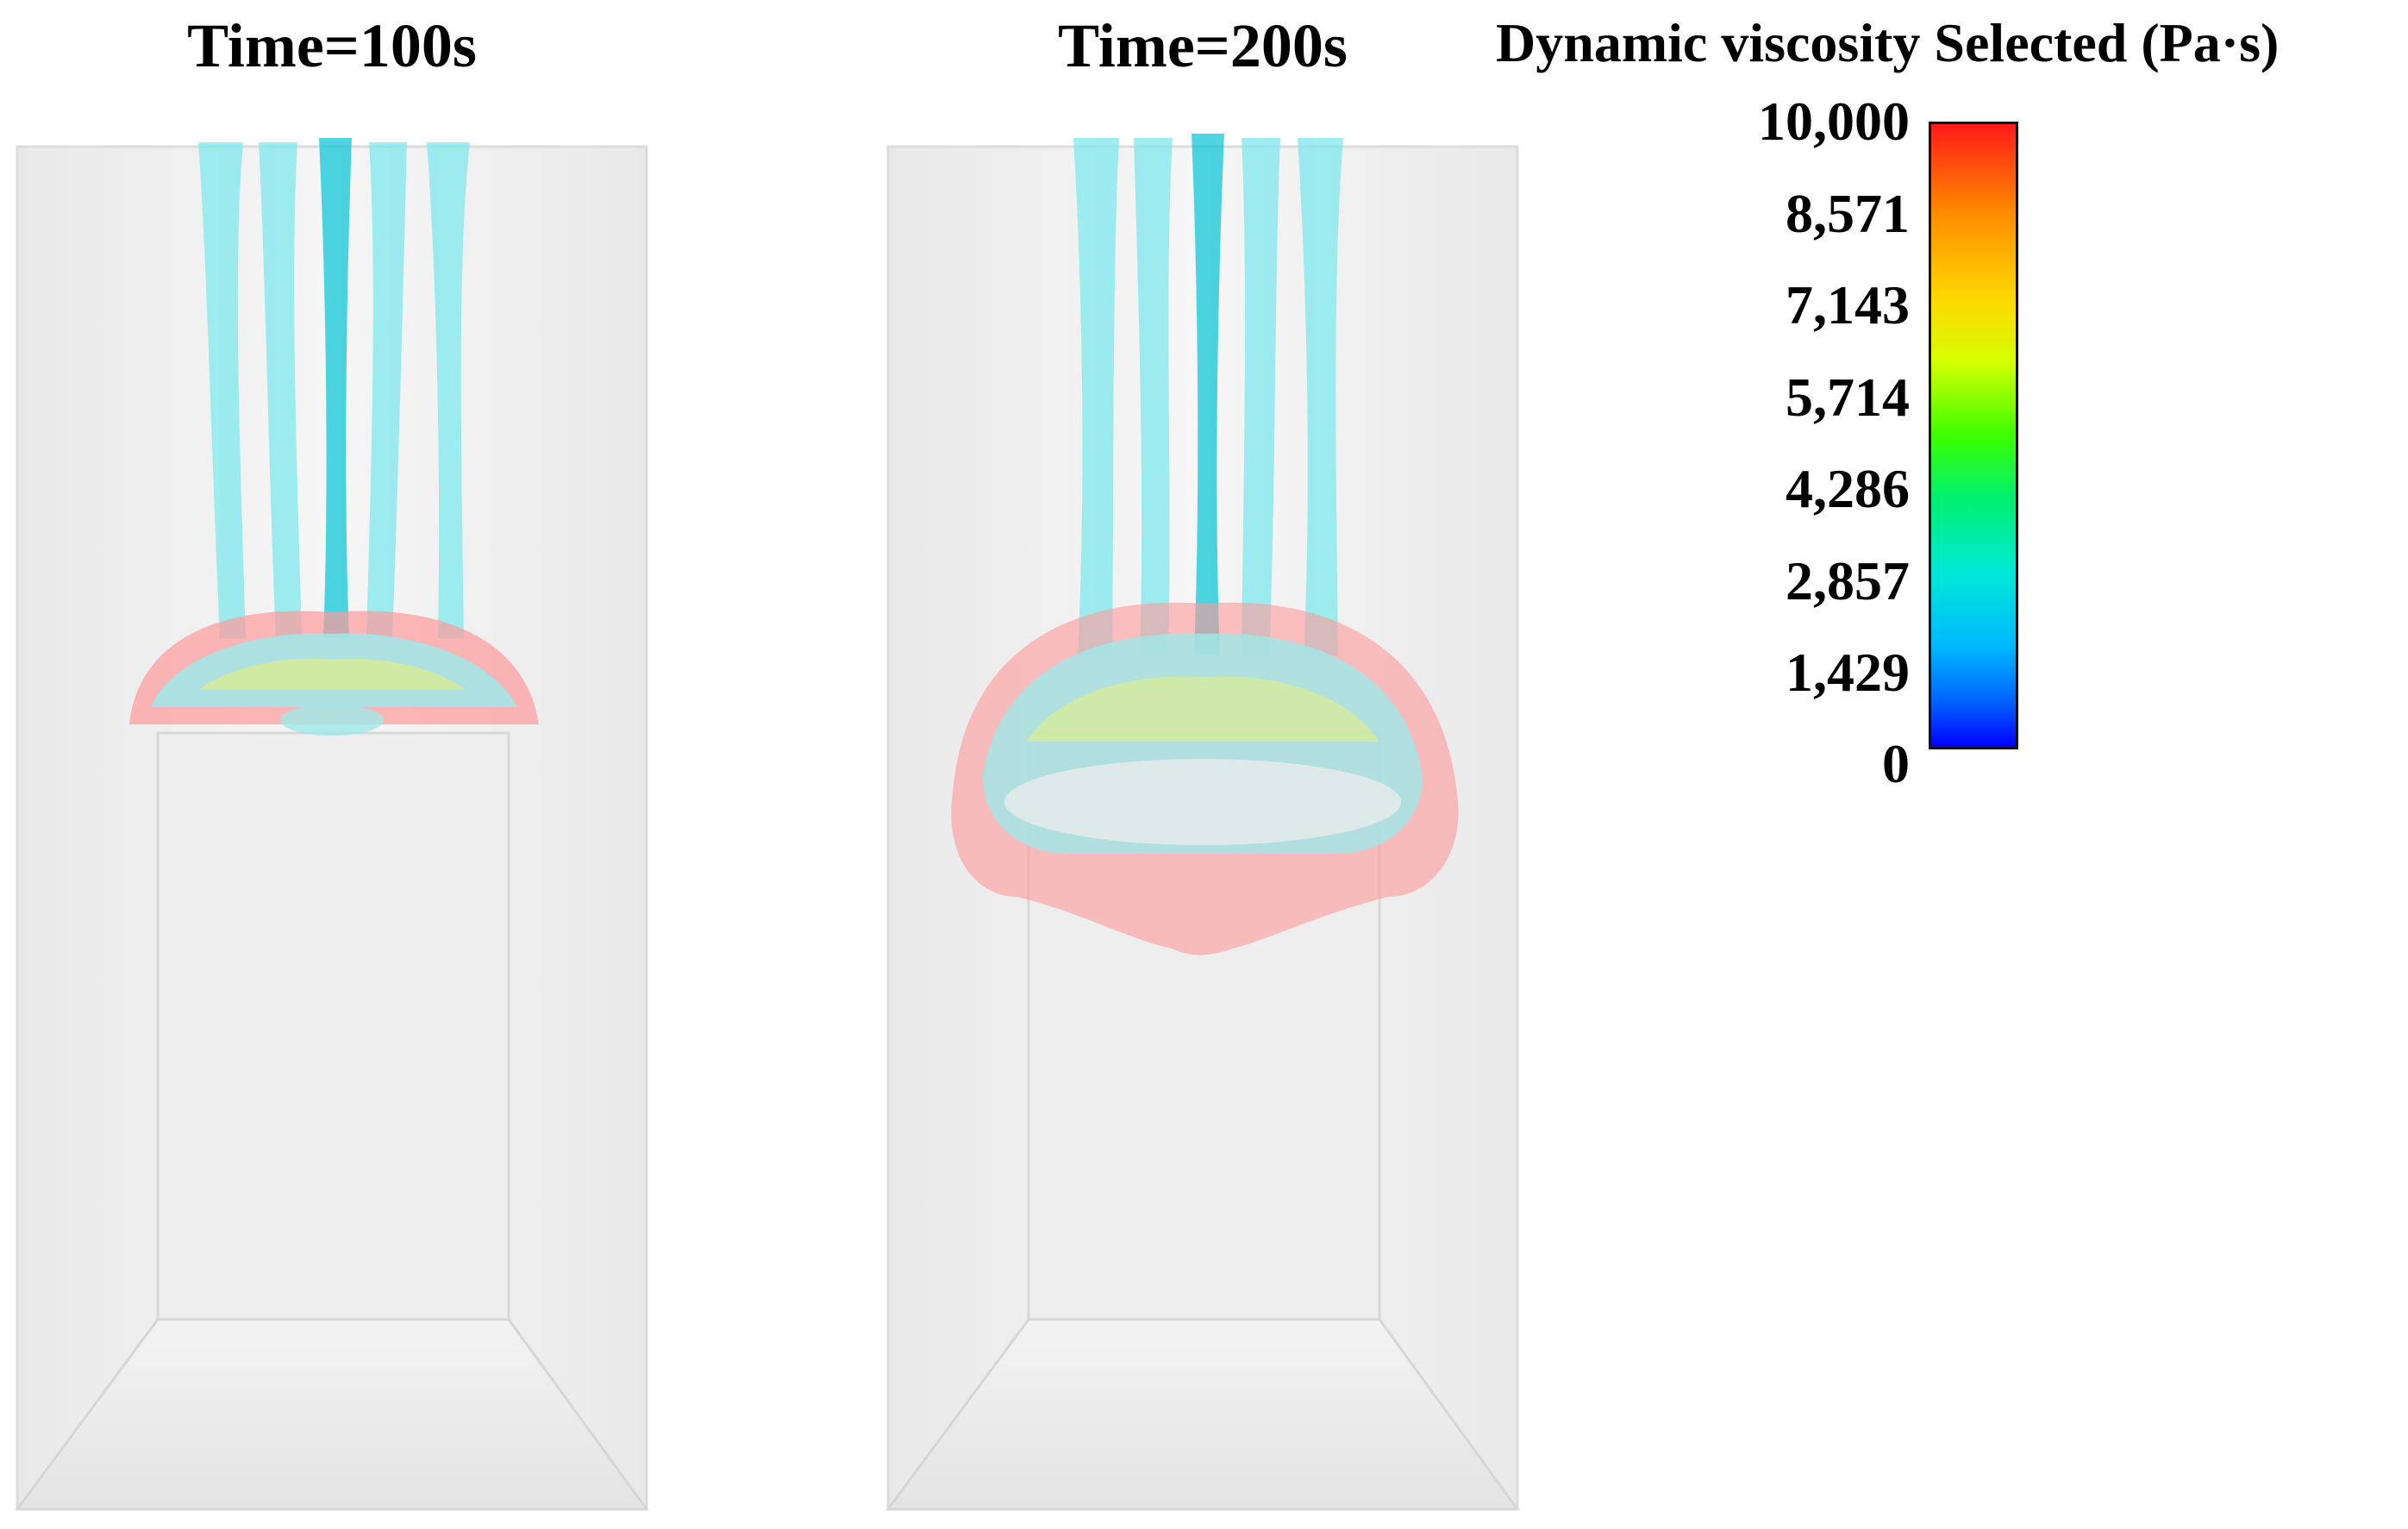 This screenshot has height=1529, width=2408. Describe the element at coordinates (1896, 764) in the screenshot. I see `colorbar-tick: 0` at that location.